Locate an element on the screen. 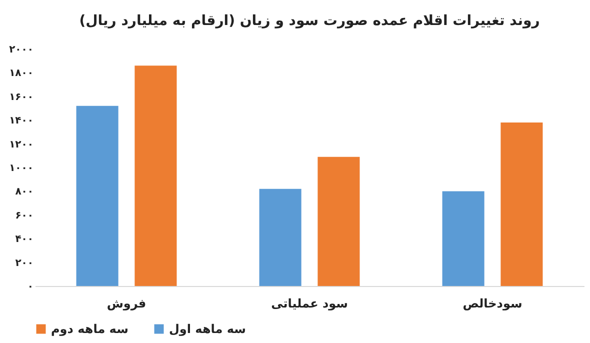  legend-label: سه ماهه اول is located at coordinates (207, 329).